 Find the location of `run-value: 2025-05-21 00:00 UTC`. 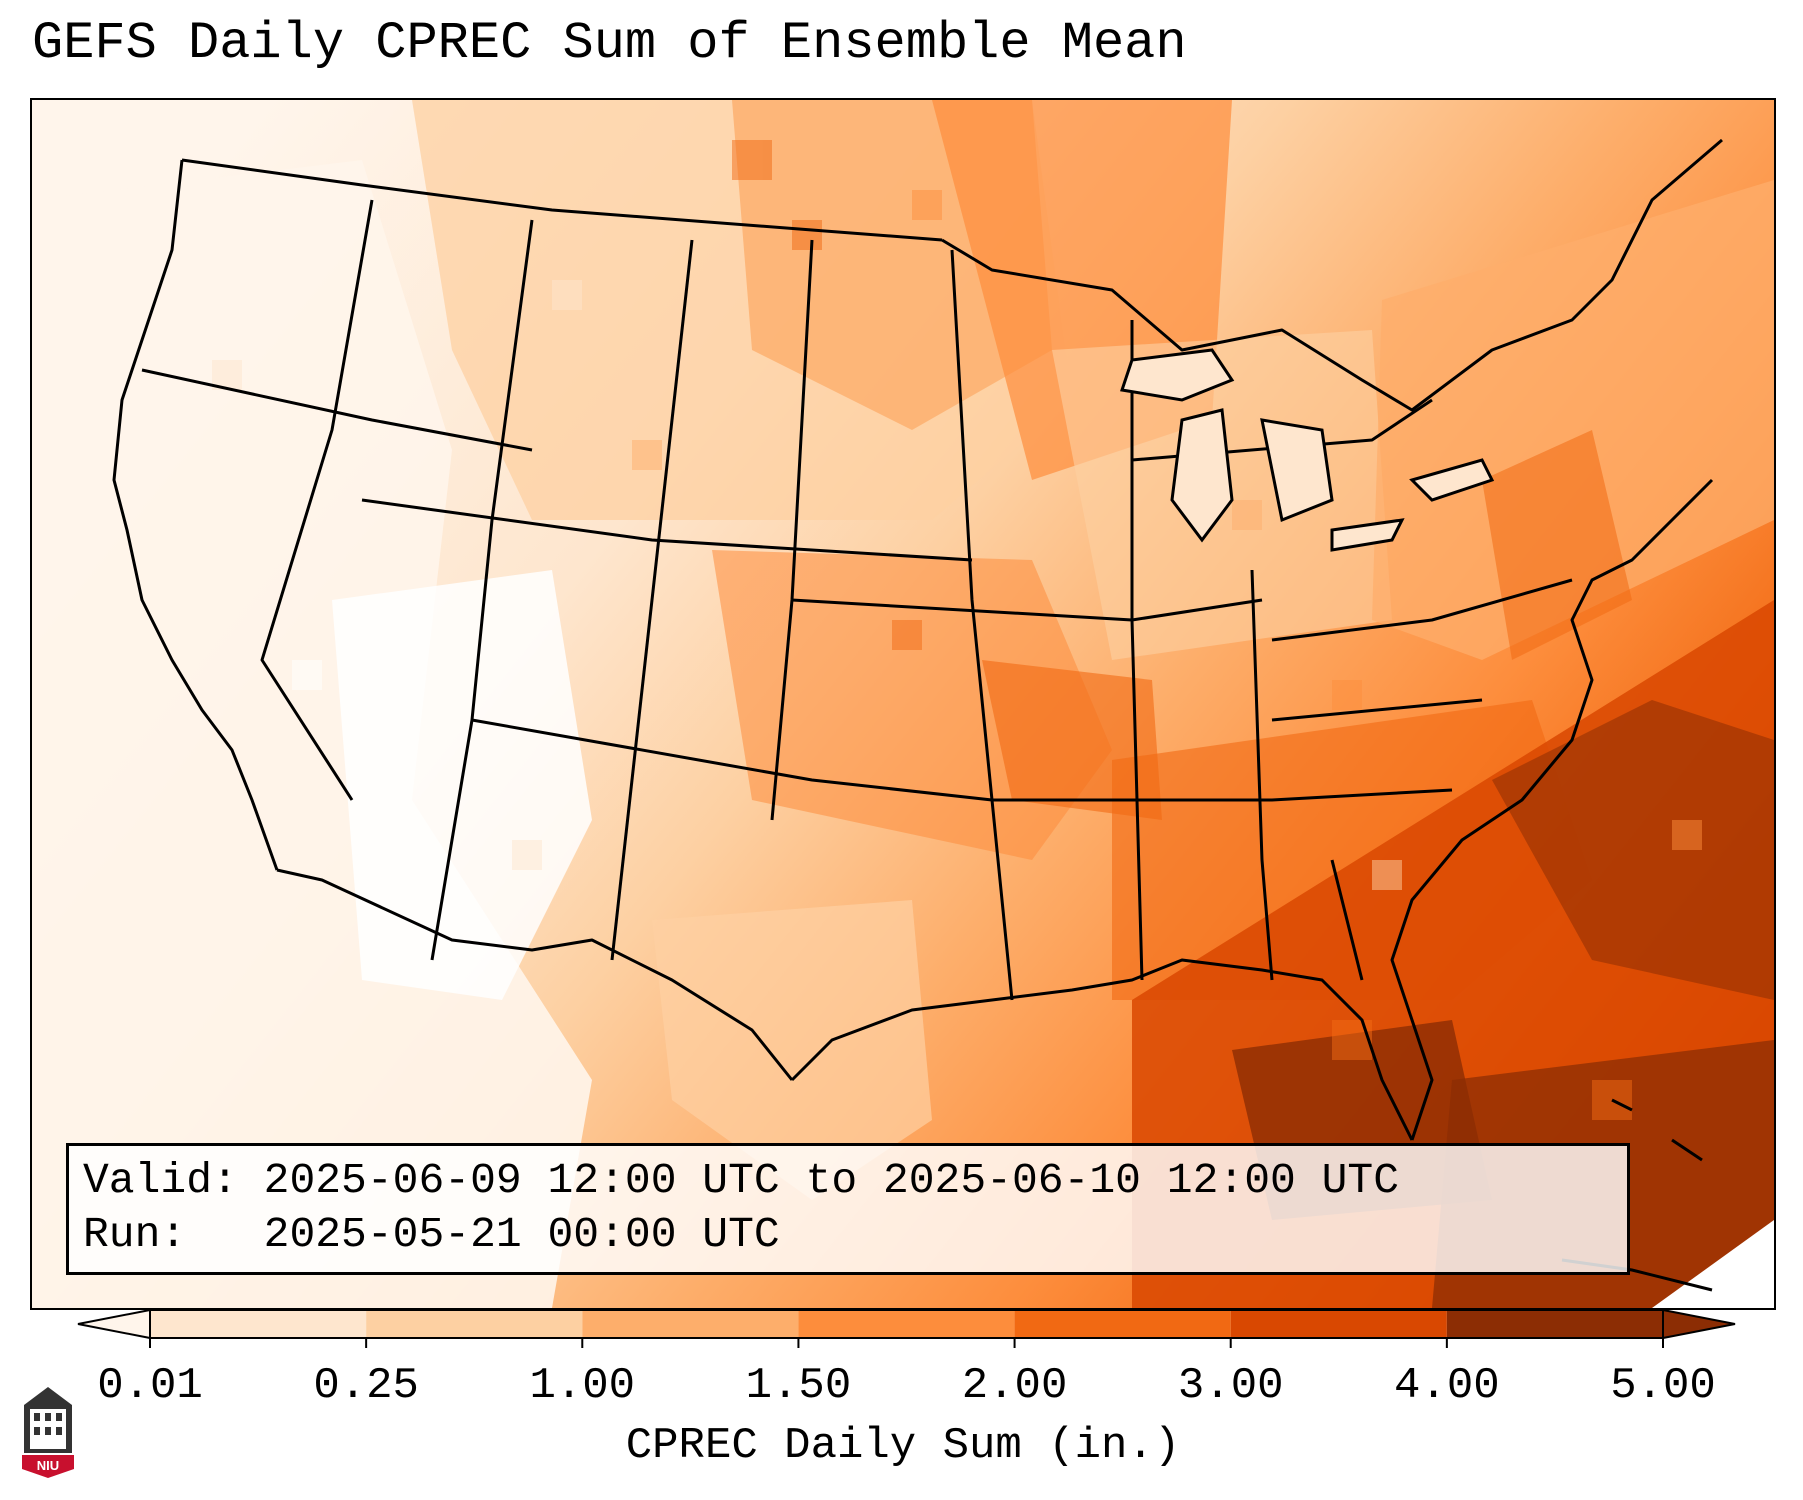

run-value: 2025-05-21 00:00 UTC is located at coordinates (521, 1234).